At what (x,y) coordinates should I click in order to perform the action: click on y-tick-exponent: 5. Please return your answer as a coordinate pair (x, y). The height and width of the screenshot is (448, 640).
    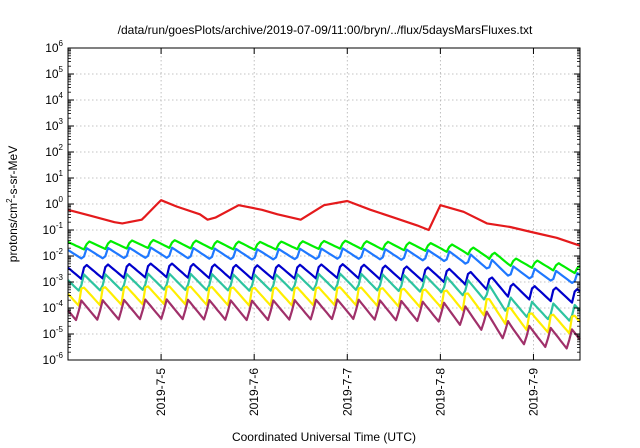
    Looking at the image, I should click on (61, 69).